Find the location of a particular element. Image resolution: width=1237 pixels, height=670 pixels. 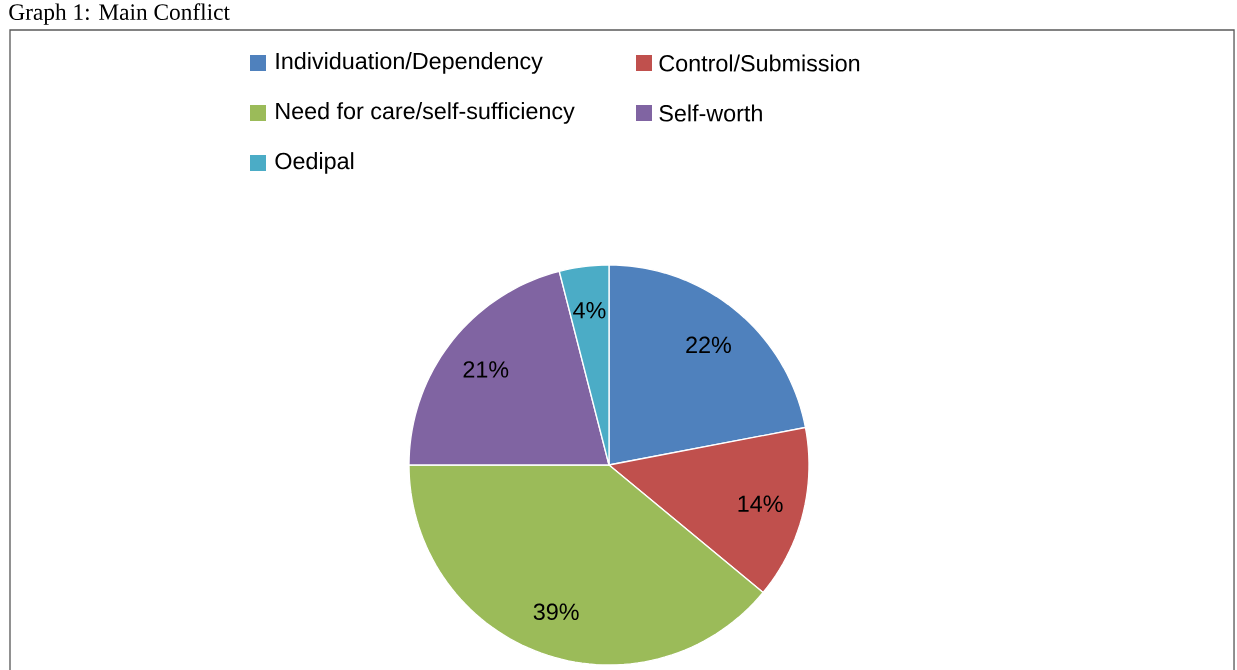

legend-label: Control/Submission is located at coordinates (759, 63).